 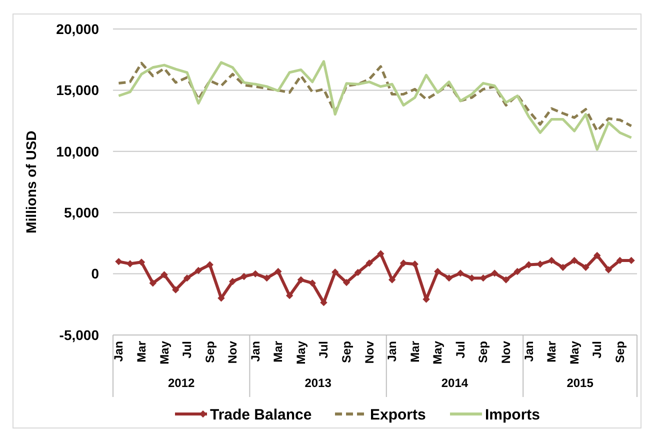 What do you see at coordinates (261, 415) in the screenshot?
I see `legend-label: Trade Balance` at bounding box center [261, 415].